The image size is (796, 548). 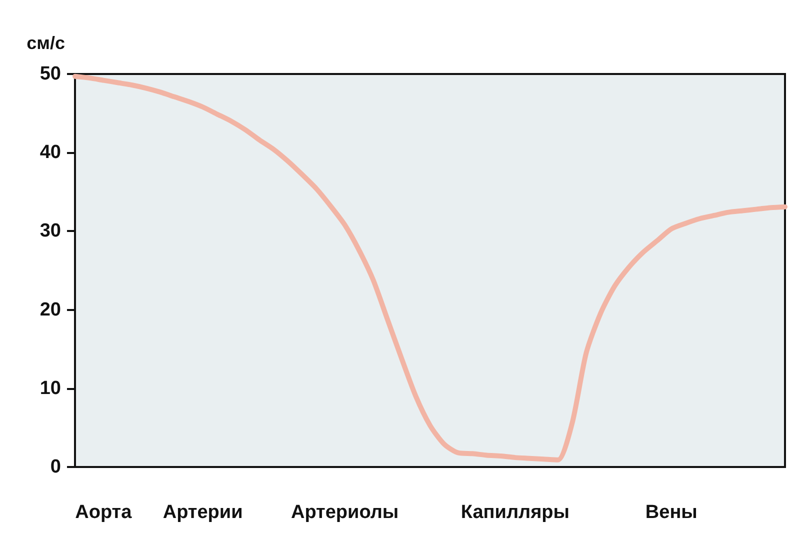 I want to click on y-axis-title: см/с, so click(x=45, y=43).